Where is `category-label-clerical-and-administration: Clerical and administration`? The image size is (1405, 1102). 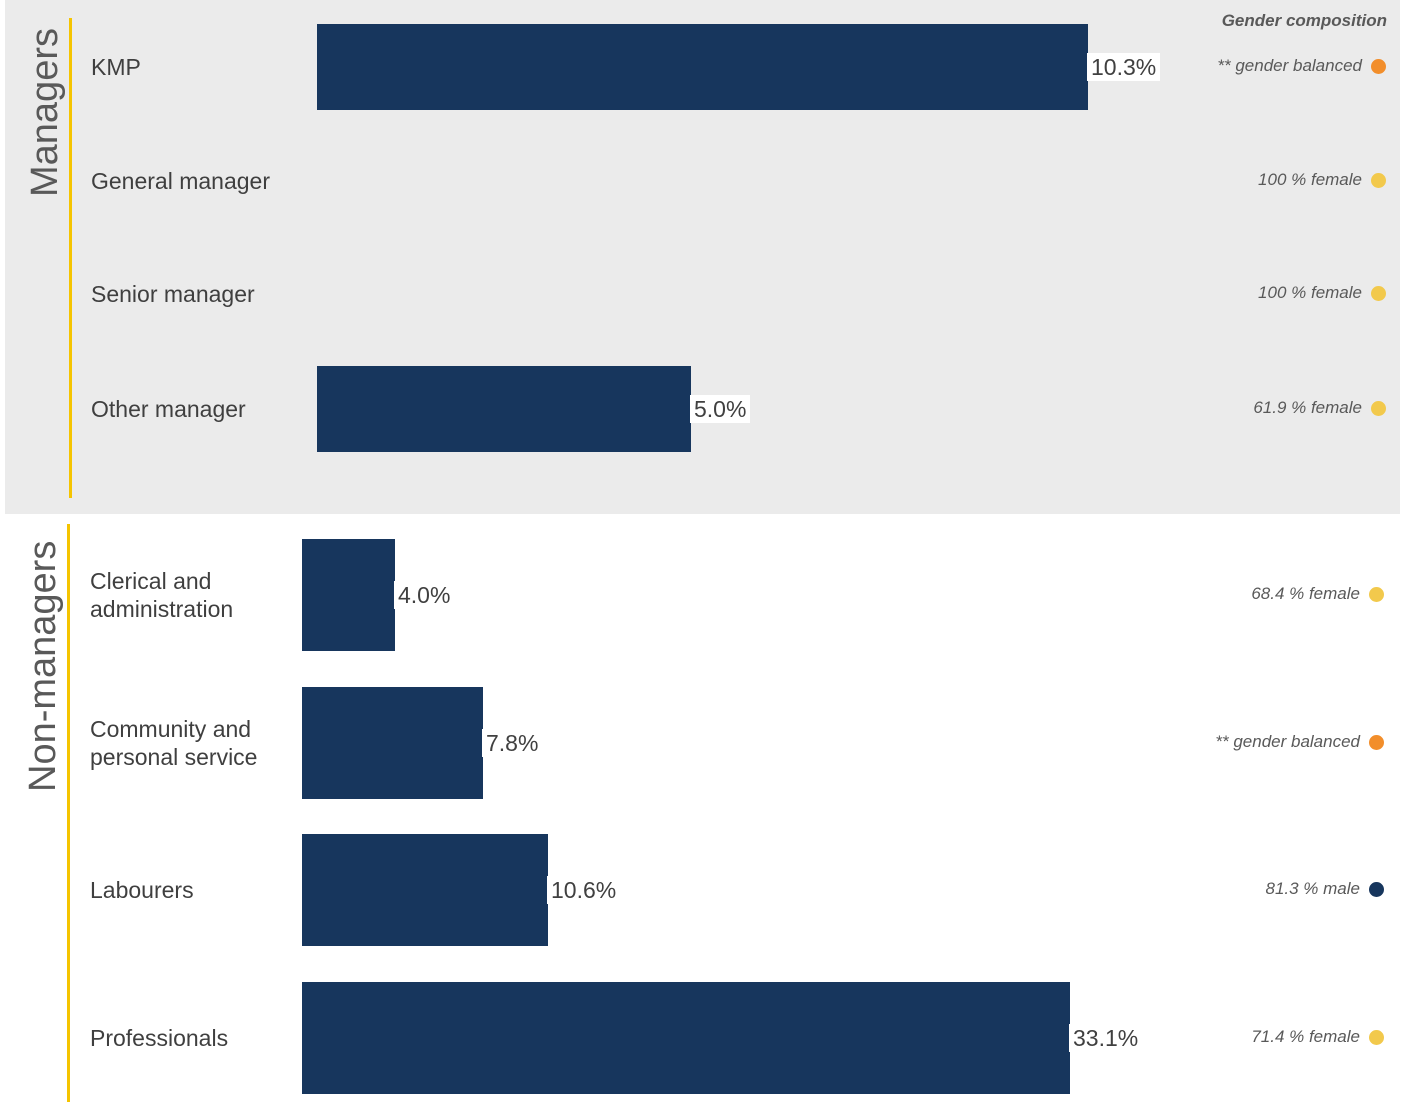 category-label-clerical-and-administration: Clerical and administration is located at coordinates (162, 595).